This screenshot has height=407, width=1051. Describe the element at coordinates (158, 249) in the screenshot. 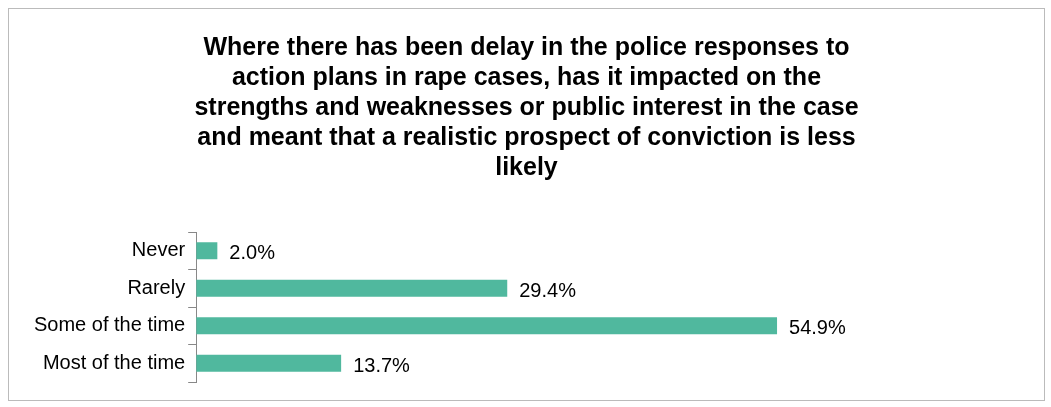

I see `y-tick-label: Never` at that location.